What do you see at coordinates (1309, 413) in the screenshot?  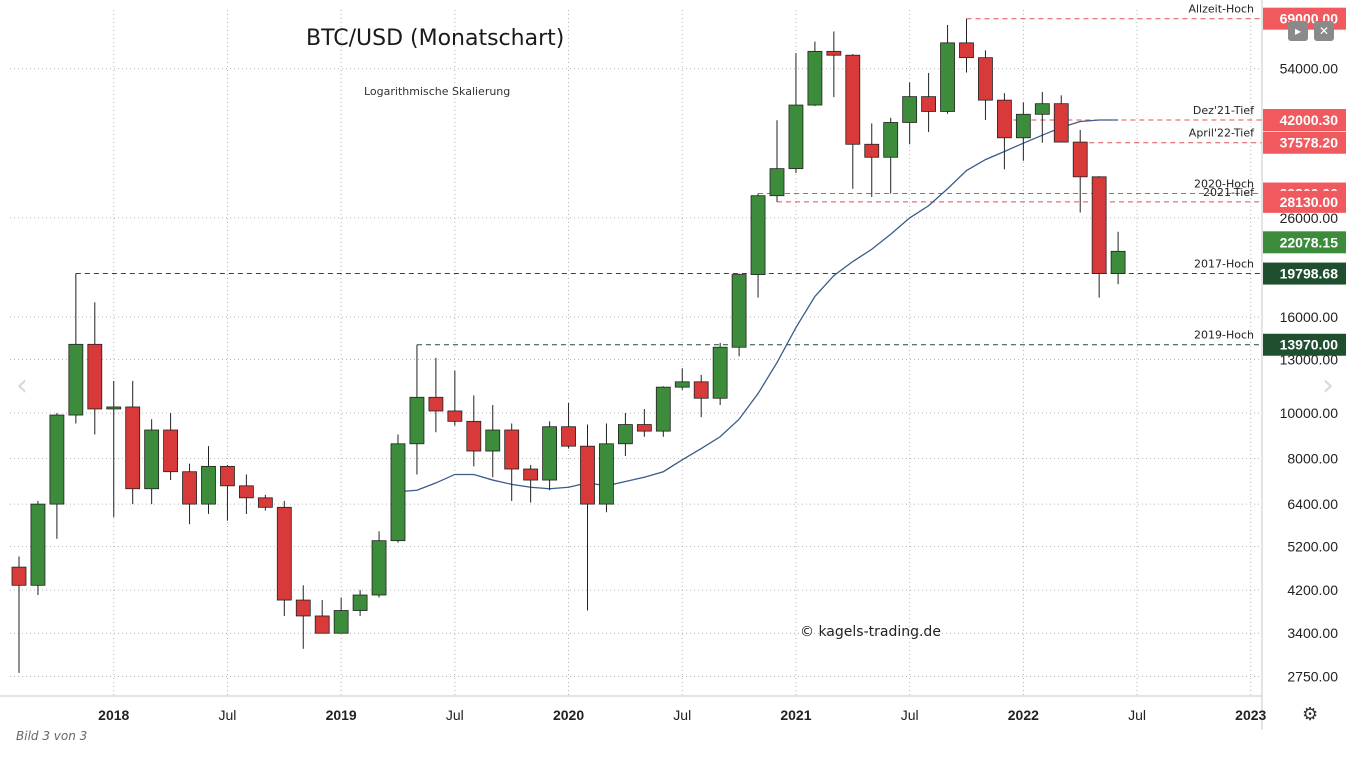 I see `y-tick-label: 10000.00` at bounding box center [1309, 413].